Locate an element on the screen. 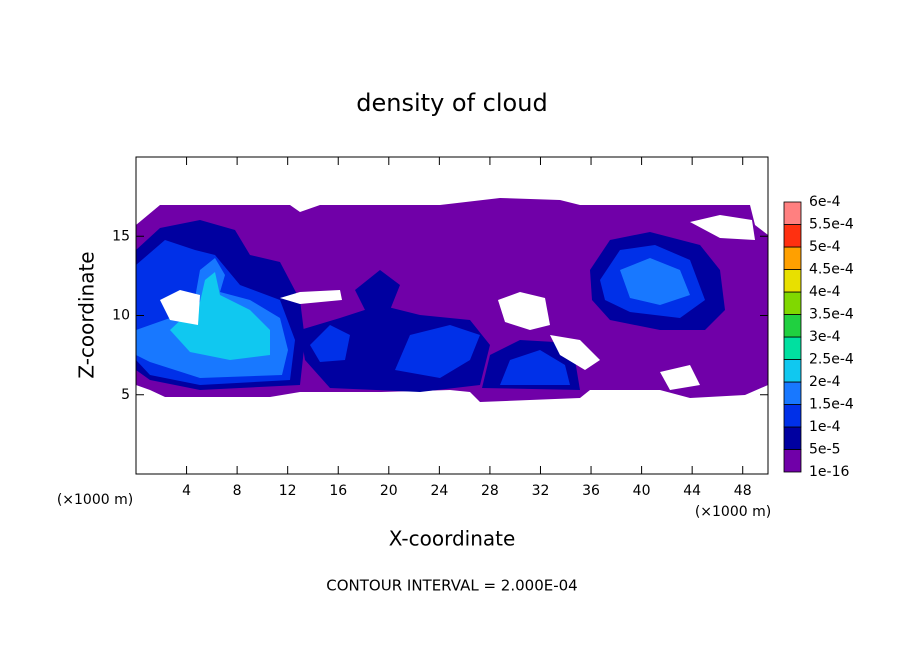 The image size is (904, 654). colorbar-label: 1e-16 is located at coordinates (829, 472).